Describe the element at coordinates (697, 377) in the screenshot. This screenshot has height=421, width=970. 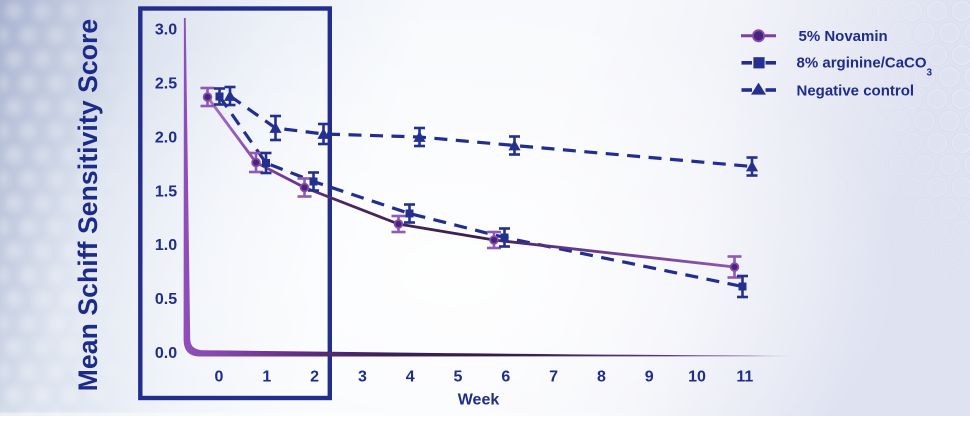
I see `svg-text: 10` at that location.